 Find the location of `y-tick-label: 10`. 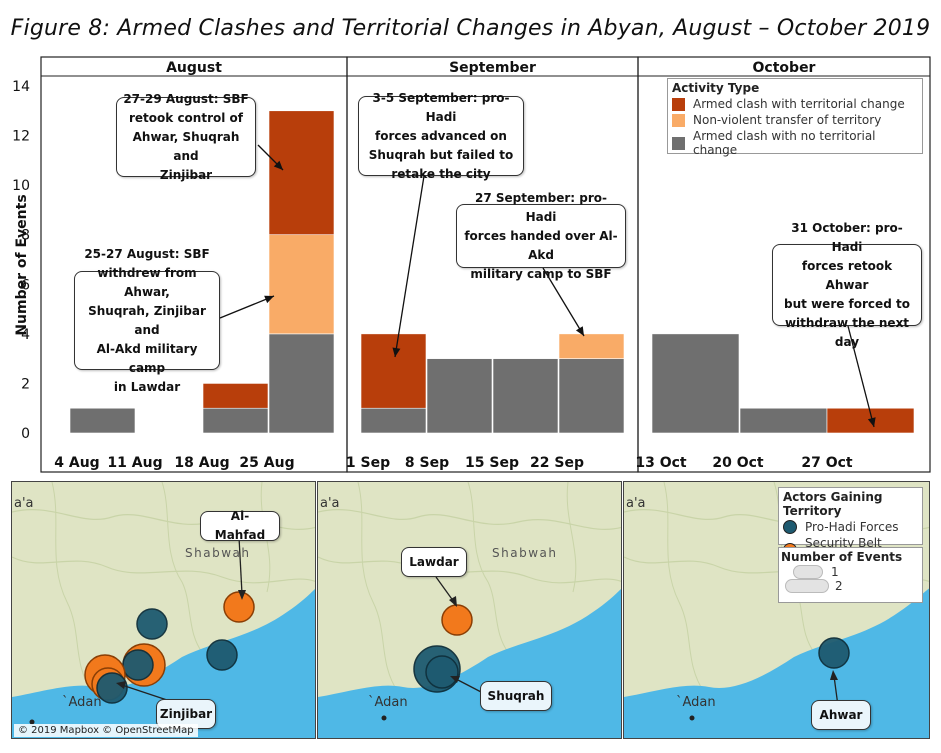

y-tick-label: 10 is located at coordinates (21, 186).